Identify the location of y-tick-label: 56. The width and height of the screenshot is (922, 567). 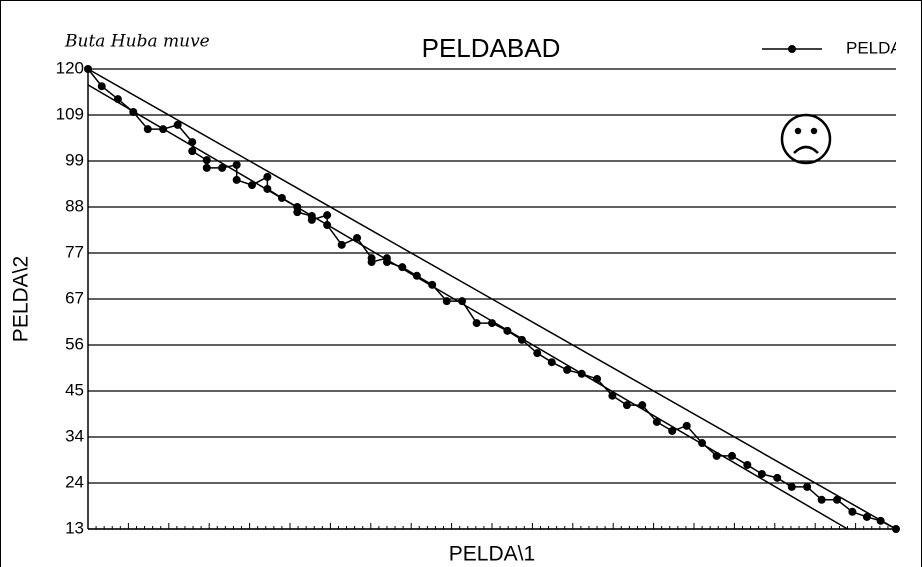
(74, 343).